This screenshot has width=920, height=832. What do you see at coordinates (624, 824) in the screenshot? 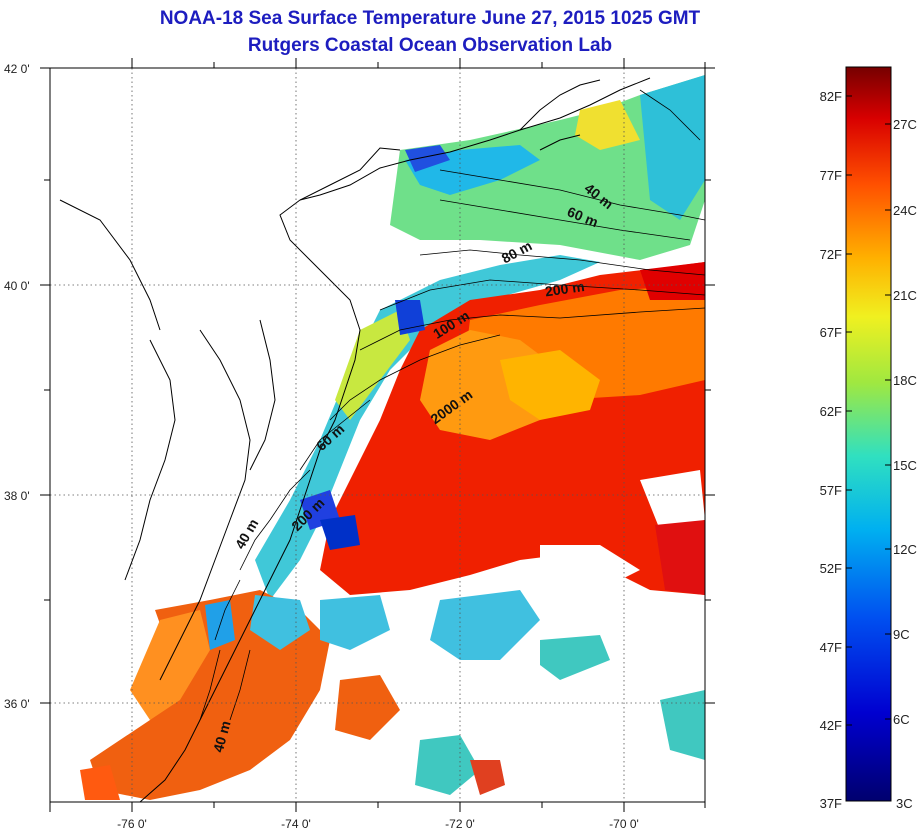
I see `lon-label: -70 0'` at bounding box center [624, 824].